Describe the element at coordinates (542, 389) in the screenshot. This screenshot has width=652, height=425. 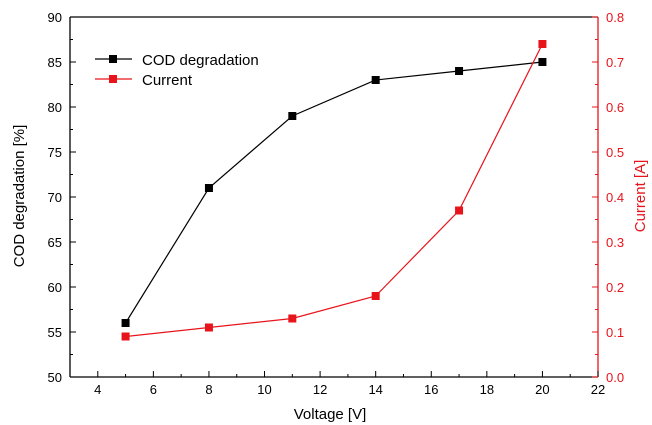
I see `x-tick-label: 20` at that location.